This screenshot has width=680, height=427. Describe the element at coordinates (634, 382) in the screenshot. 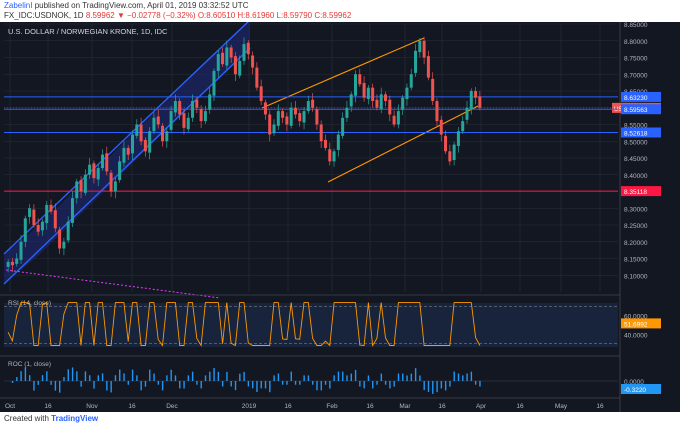

I see `roc-tick-label: 0.0000` at that location.